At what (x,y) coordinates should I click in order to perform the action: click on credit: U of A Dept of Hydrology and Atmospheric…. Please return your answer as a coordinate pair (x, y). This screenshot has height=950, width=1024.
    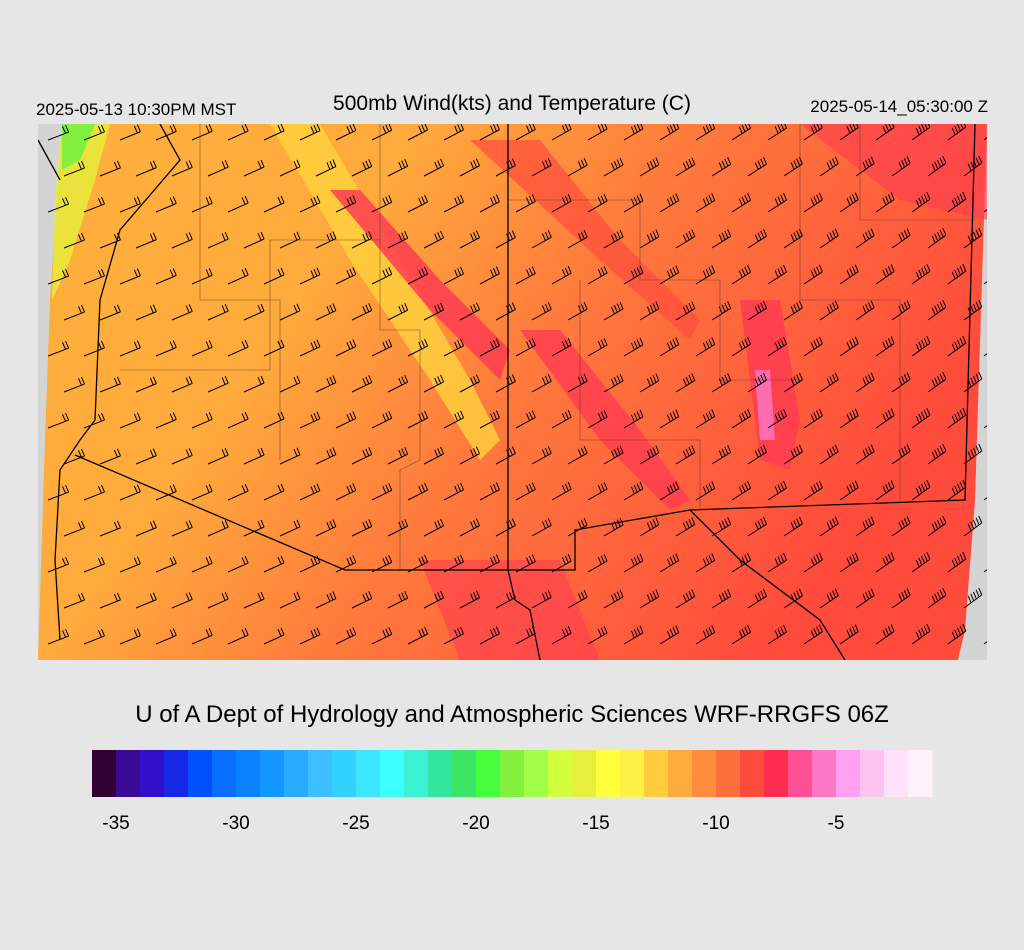
    Looking at the image, I should click on (512, 714).